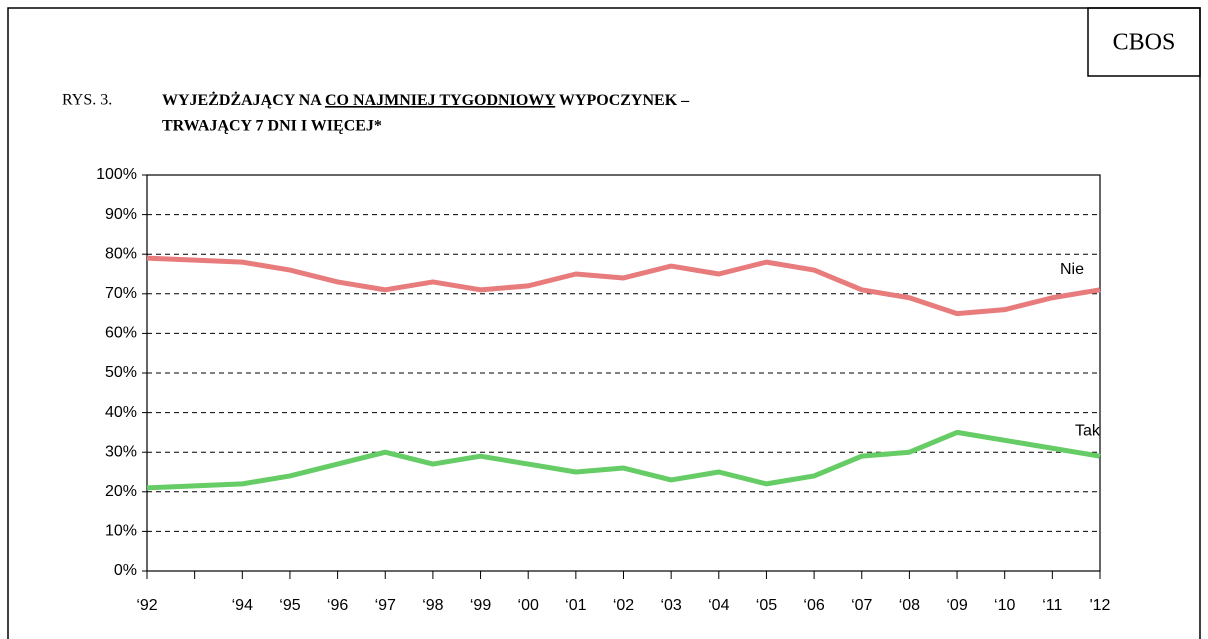  Describe the element at coordinates (121, 412) in the screenshot. I see `y-tick-label: 40%` at that location.